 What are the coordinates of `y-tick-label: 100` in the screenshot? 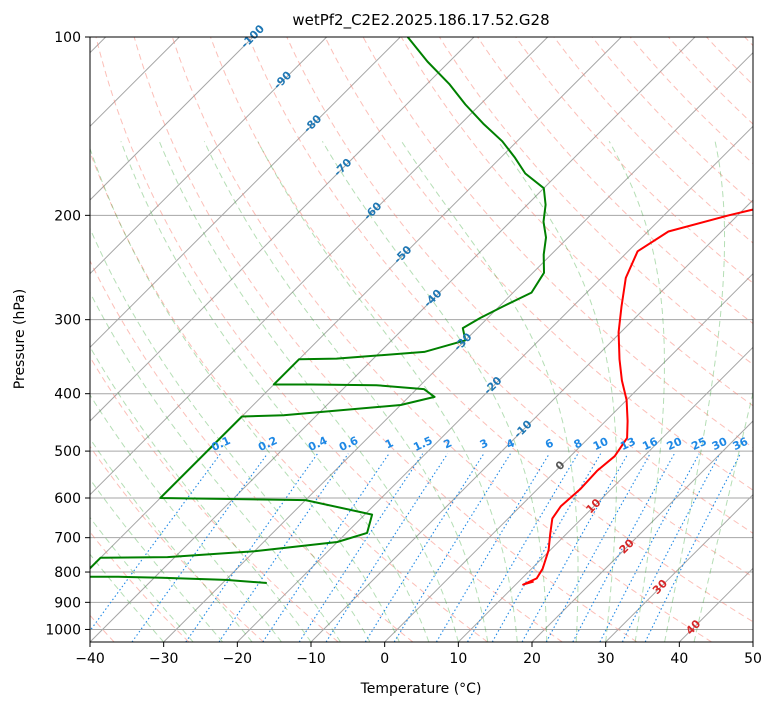 It's located at (67, 38).